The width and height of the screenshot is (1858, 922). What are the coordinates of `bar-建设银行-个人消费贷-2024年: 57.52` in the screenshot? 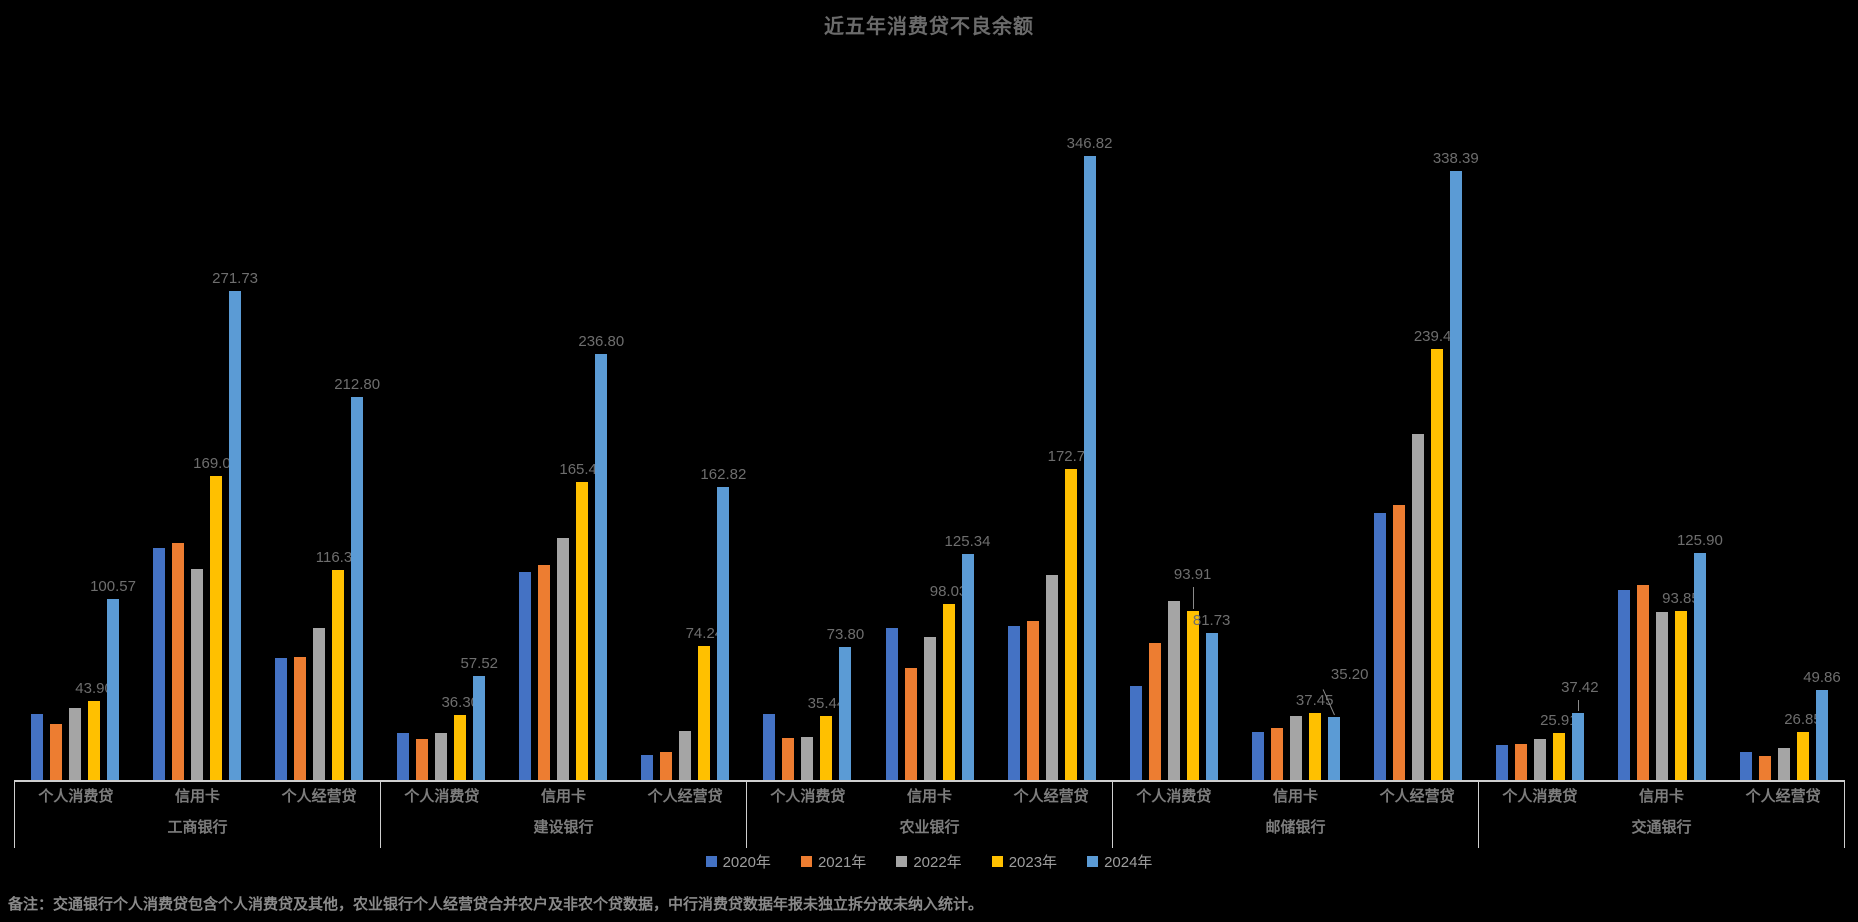 It's located at (479, 717).